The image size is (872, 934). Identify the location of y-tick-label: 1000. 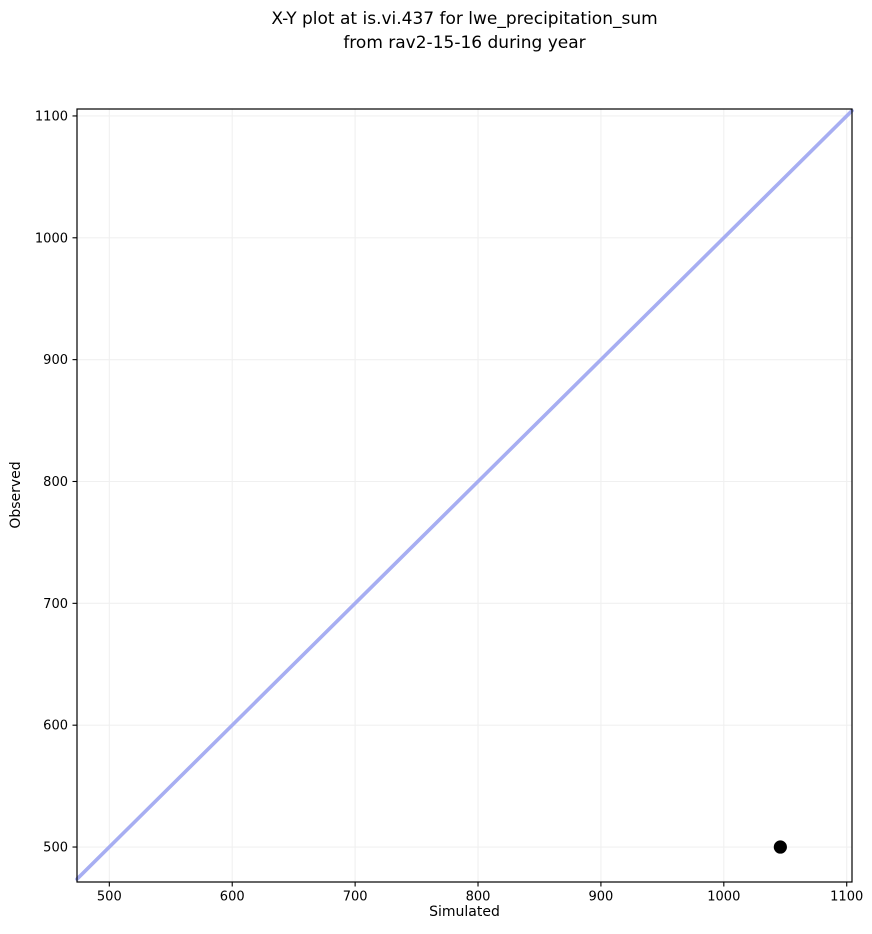
(51, 238).